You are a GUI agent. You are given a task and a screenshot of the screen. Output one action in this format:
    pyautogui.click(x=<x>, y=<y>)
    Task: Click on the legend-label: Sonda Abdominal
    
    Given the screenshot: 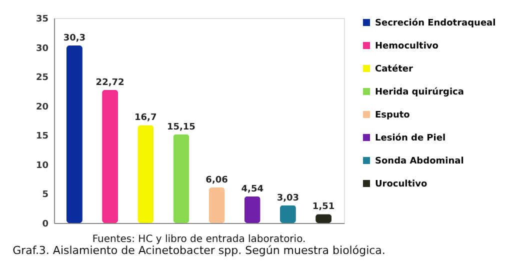 What is the action you would take?
    pyautogui.click(x=419, y=161)
    